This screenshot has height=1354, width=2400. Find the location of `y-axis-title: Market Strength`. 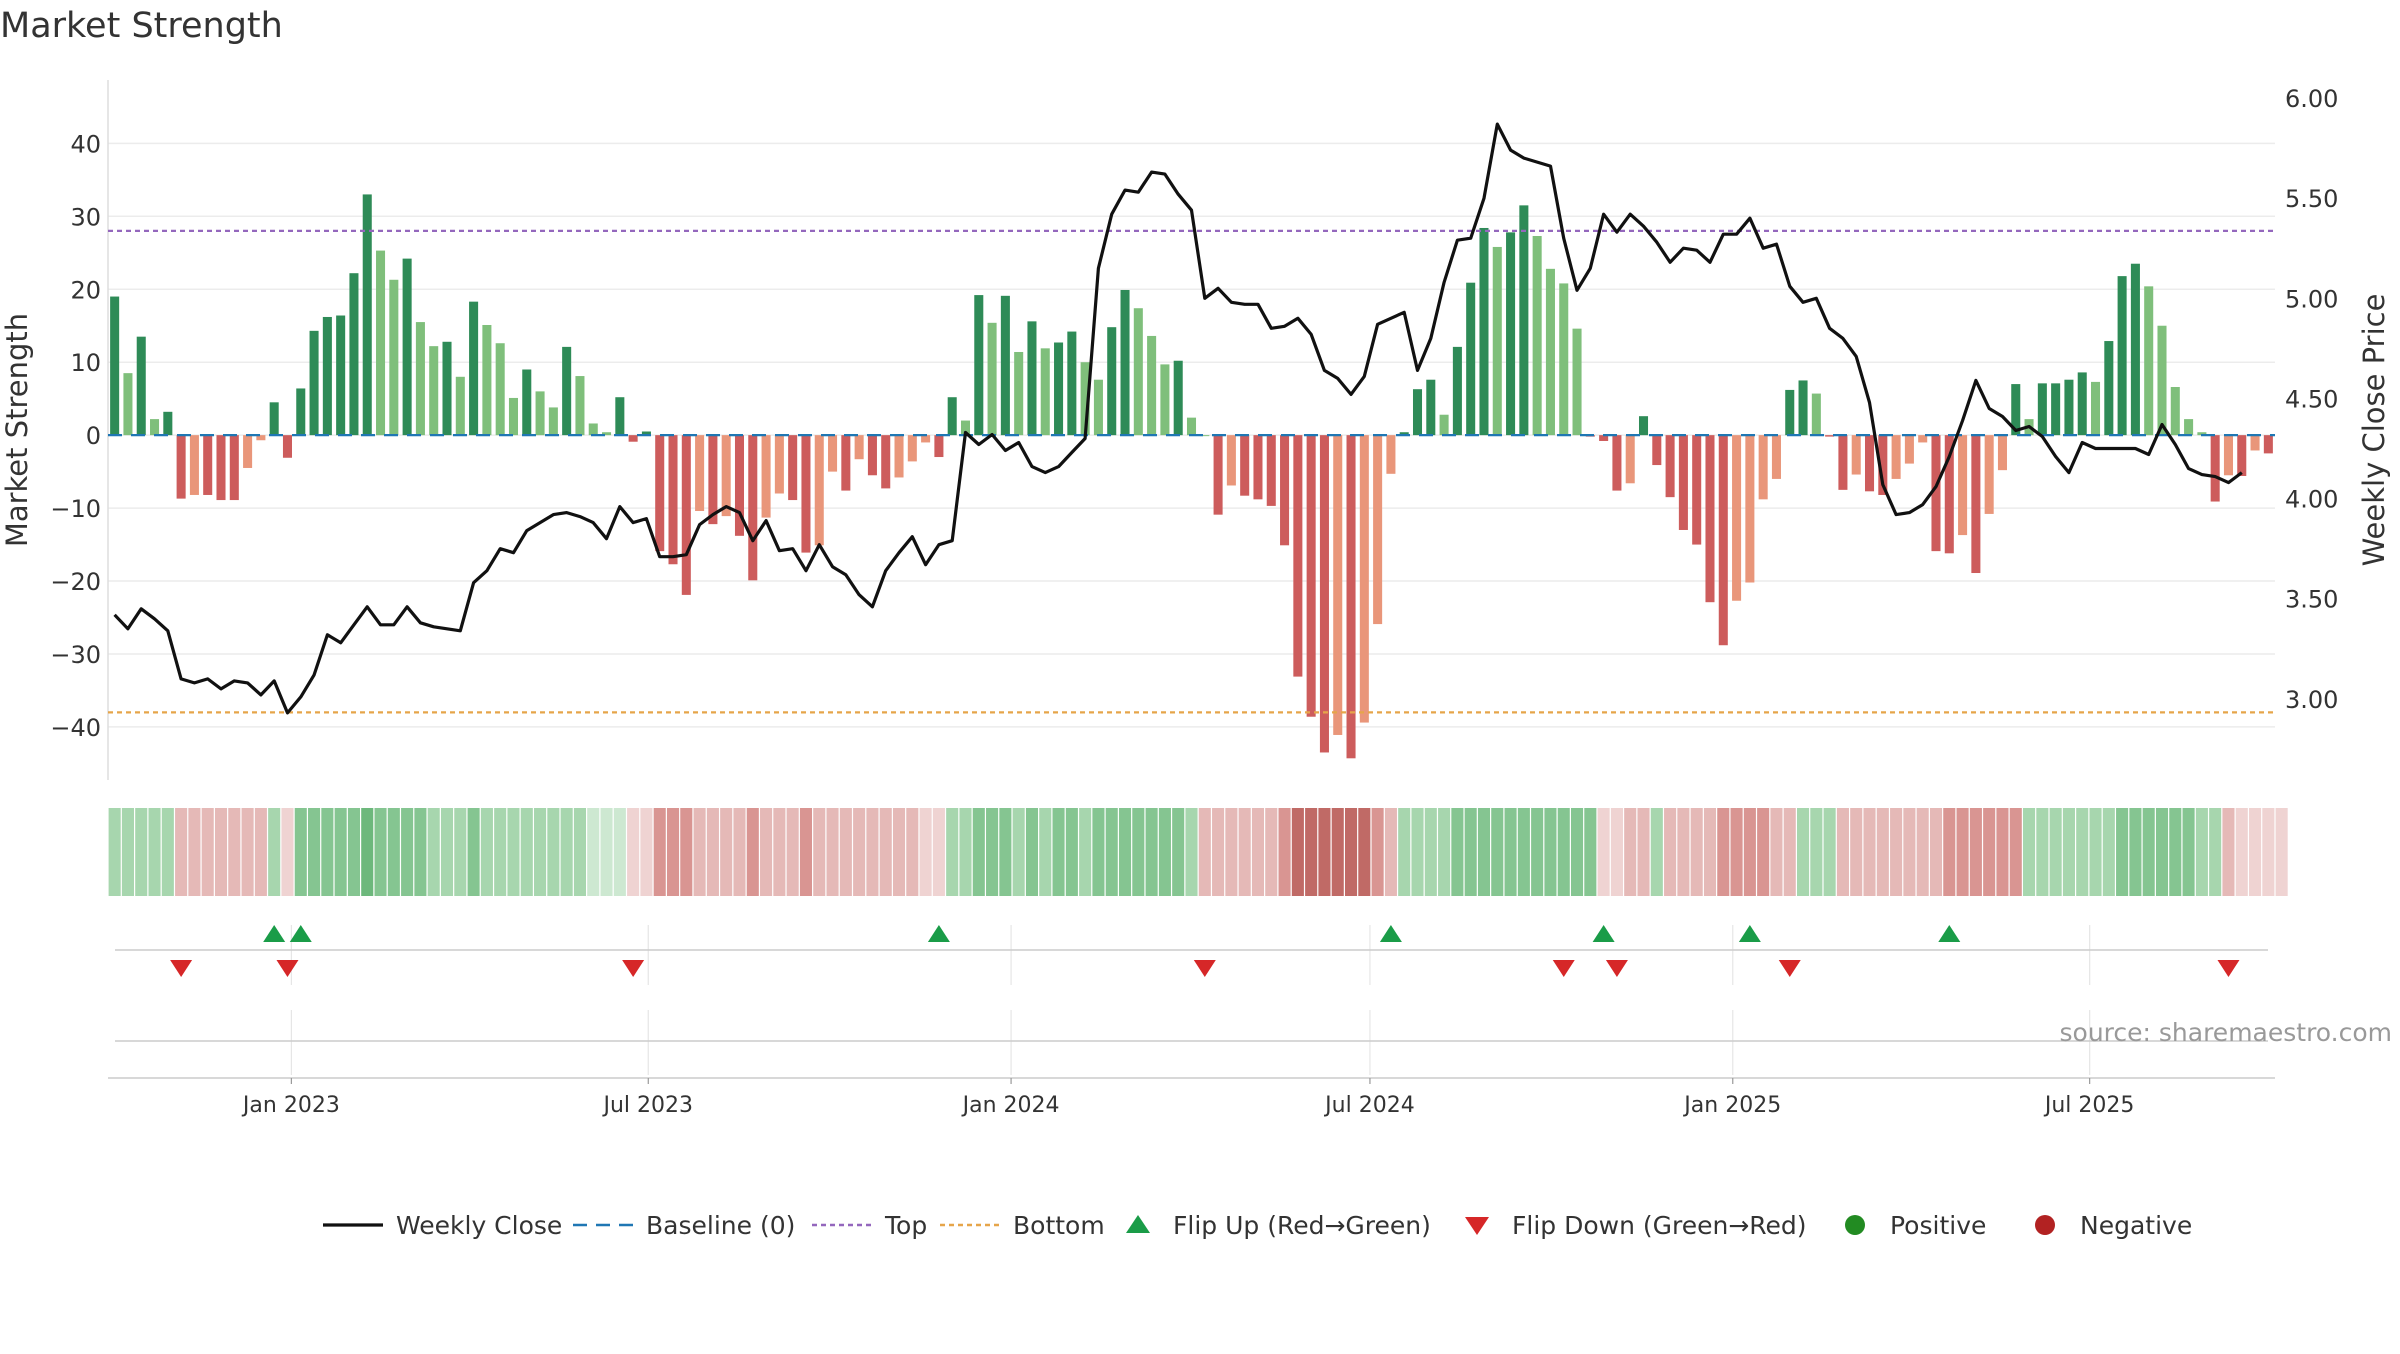

y-axis-title: Market Strength is located at coordinates (17, 430).